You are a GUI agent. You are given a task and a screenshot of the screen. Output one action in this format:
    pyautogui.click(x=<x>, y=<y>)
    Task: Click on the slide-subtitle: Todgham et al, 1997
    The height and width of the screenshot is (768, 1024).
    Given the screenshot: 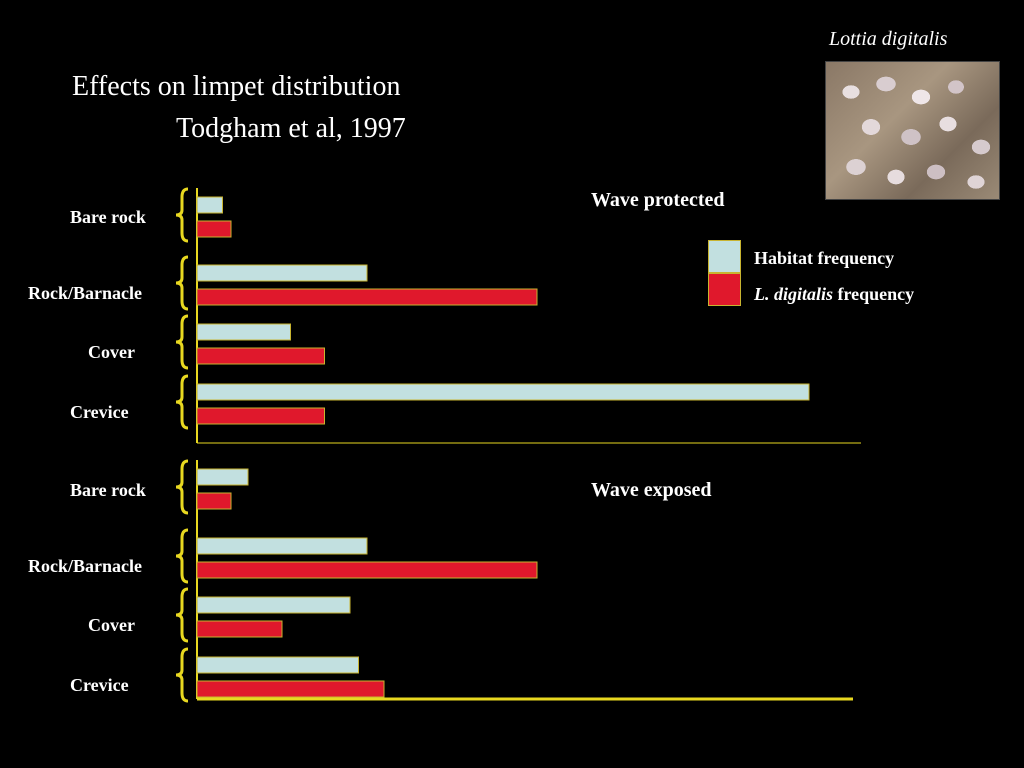 What is the action you would take?
    pyautogui.click(x=291, y=128)
    